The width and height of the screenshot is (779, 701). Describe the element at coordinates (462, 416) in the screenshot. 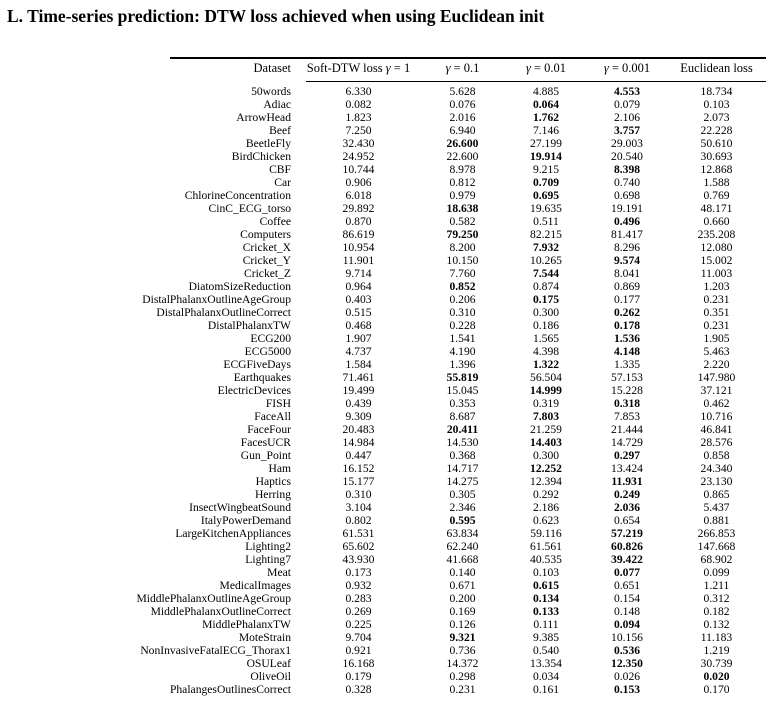

I see `value-cell: 8.687` at that location.